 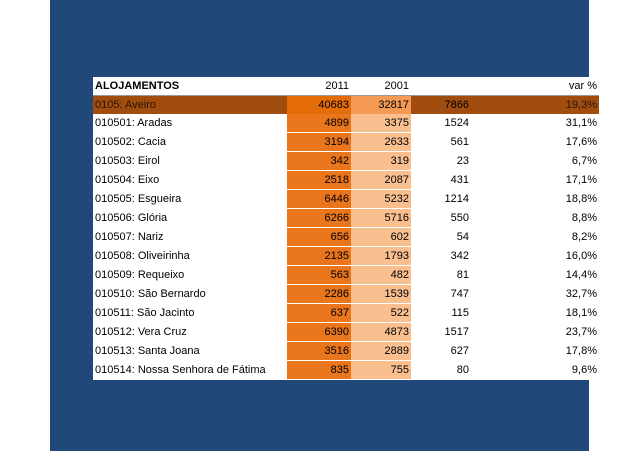 I want to click on cell-name: 010506: Glória, so click(x=190, y=218).